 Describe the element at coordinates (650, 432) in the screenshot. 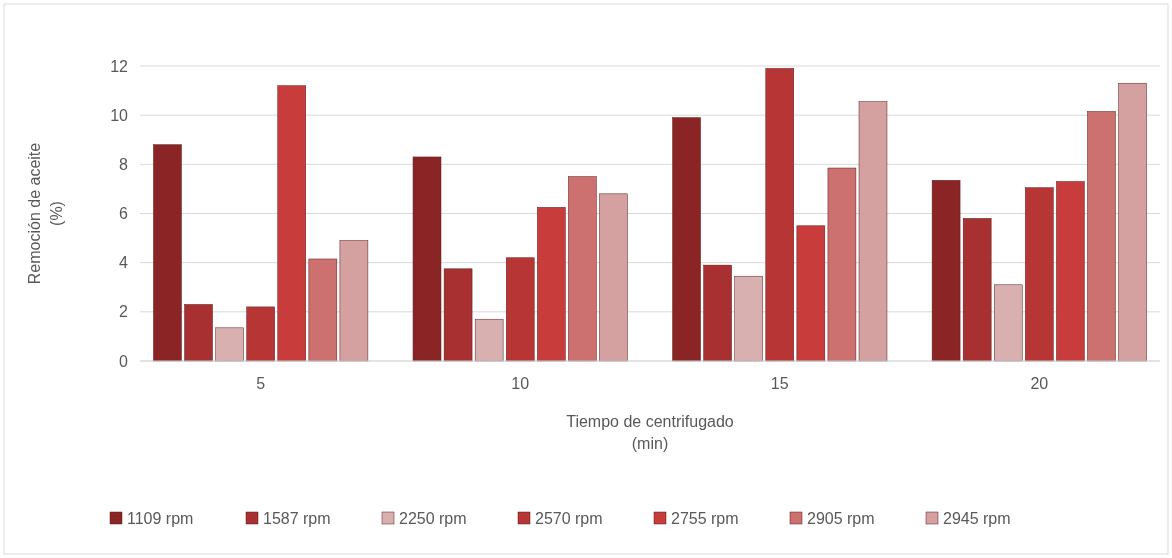

I see `x-axis-title: Tiempo de centrifugado (min)` at that location.